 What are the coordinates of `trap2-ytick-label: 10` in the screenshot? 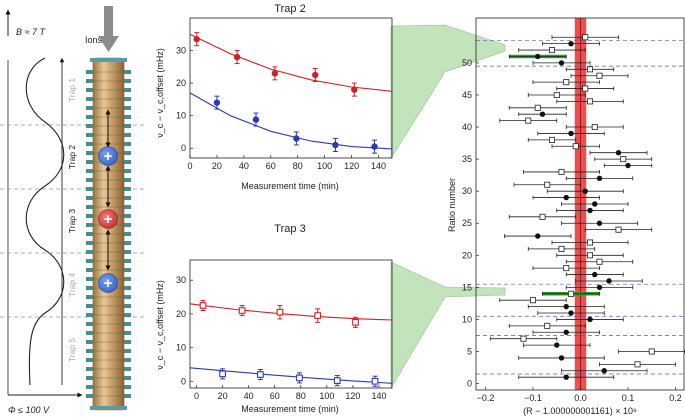 It's located at (181, 116).